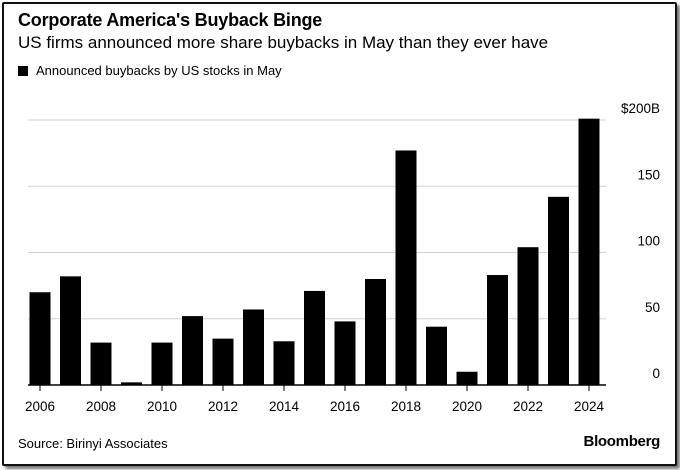  Describe the element at coordinates (497, 330) in the screenshot. I see `bar-2021` at that location.